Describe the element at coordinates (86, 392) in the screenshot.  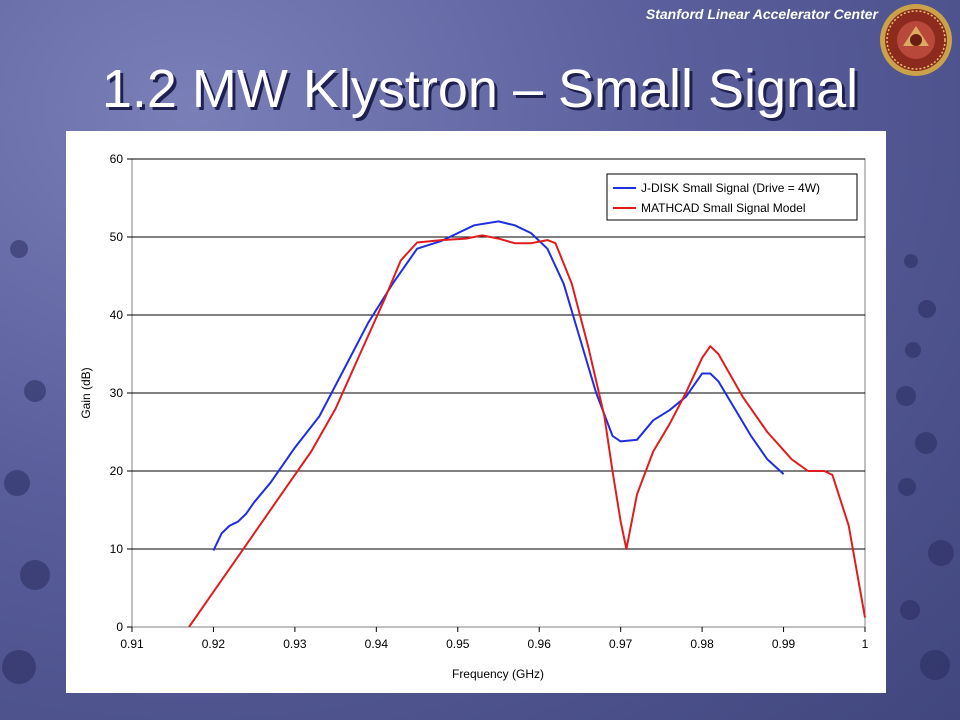
I see `y-axis-label: Gain (dB)` at that location.